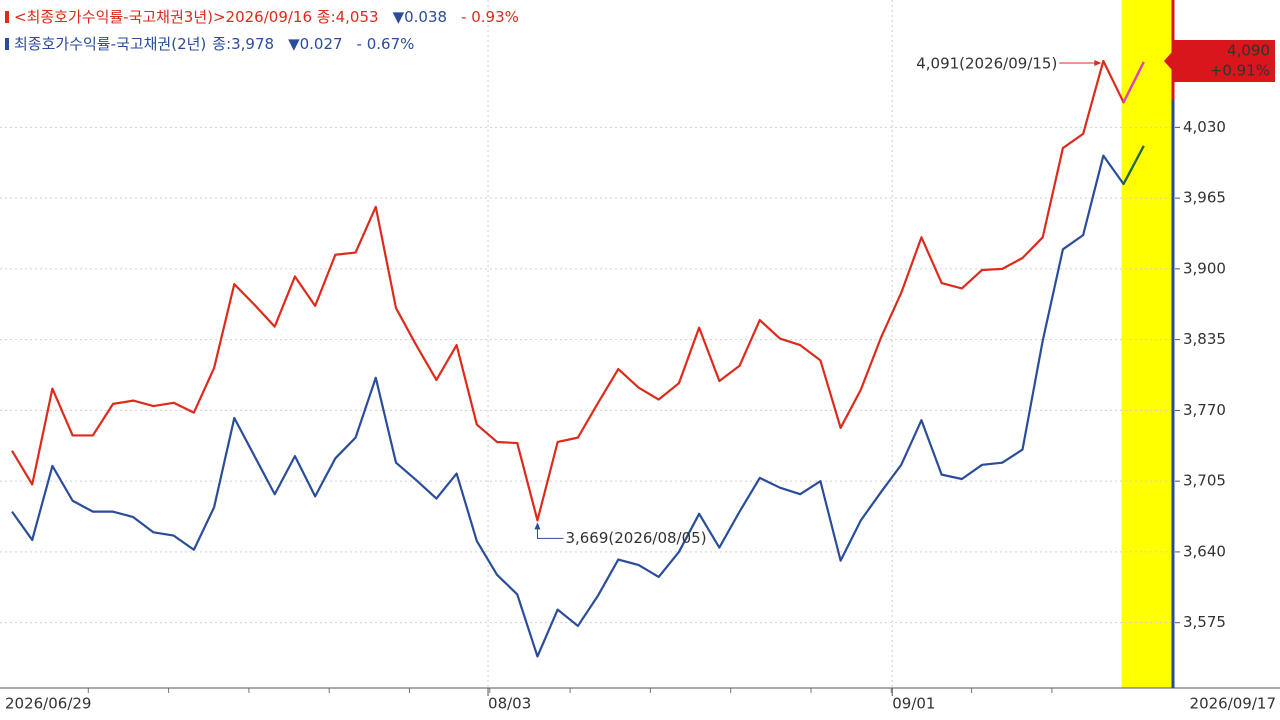  Describe the element at coordinates (509, 704) in the screenshot. I see `x-tick-label: 08/03` at that location.